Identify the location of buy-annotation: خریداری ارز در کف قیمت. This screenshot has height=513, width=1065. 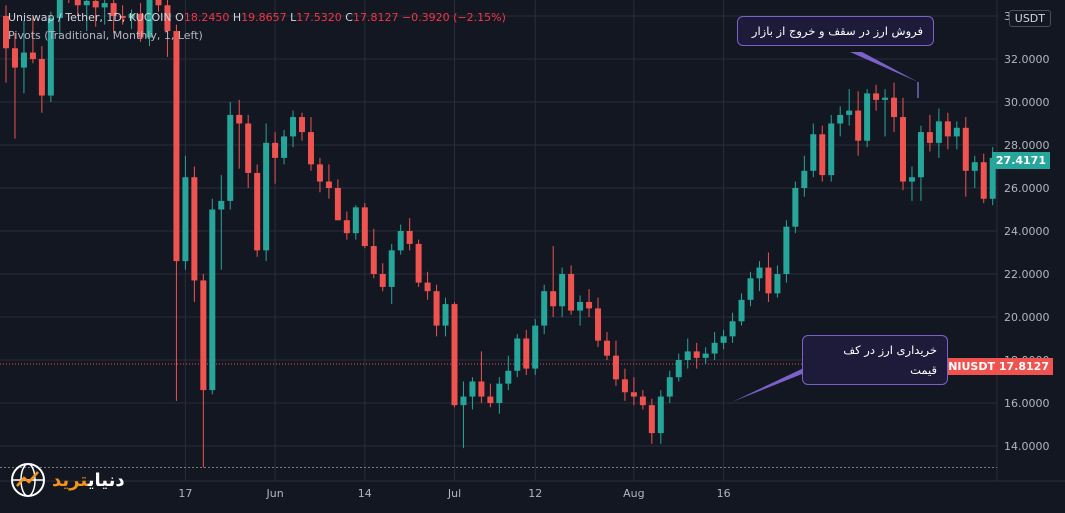
(875, 360).